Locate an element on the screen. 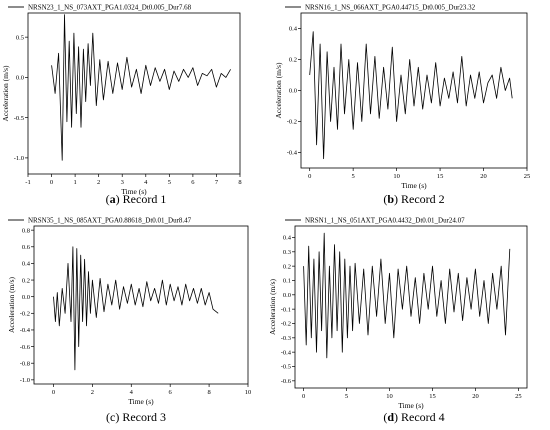 The height and width of the screenshot is (430, 550). x-tick-label: 3 is located at coordinates (122, 182).